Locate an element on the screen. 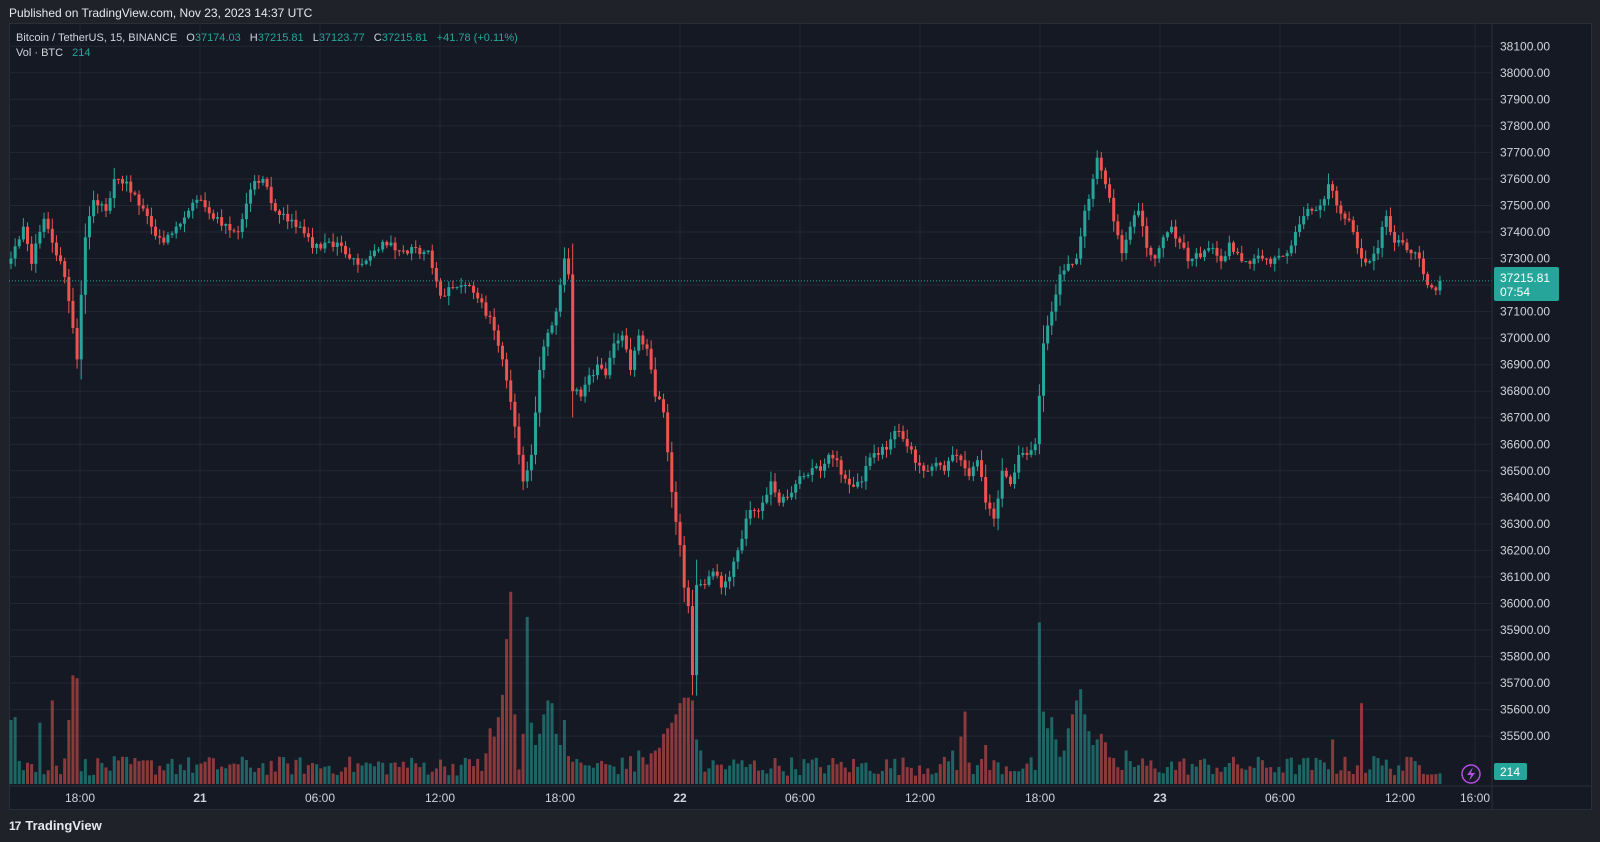  price-tick-label: 35500.00 is located at coordinates (1525, 736).